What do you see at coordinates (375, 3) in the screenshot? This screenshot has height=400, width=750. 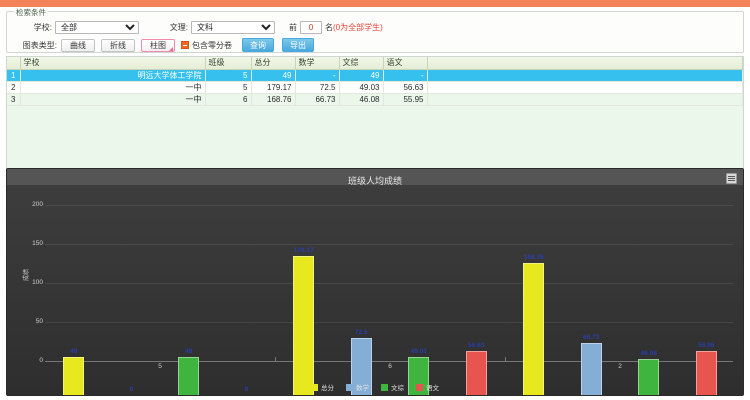 I see `top-accent-bar` at bounding box center [375, 3].